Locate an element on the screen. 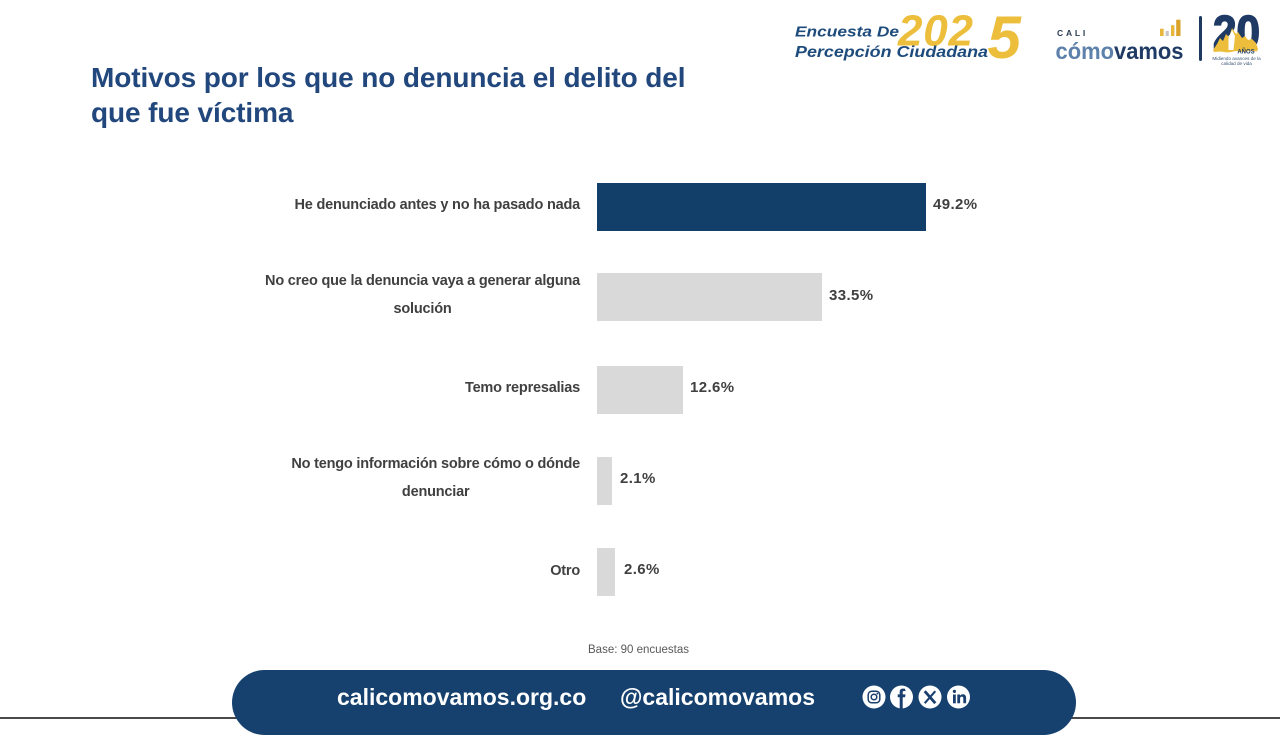  svg-text: 202 is located at coordinates (935, 31).